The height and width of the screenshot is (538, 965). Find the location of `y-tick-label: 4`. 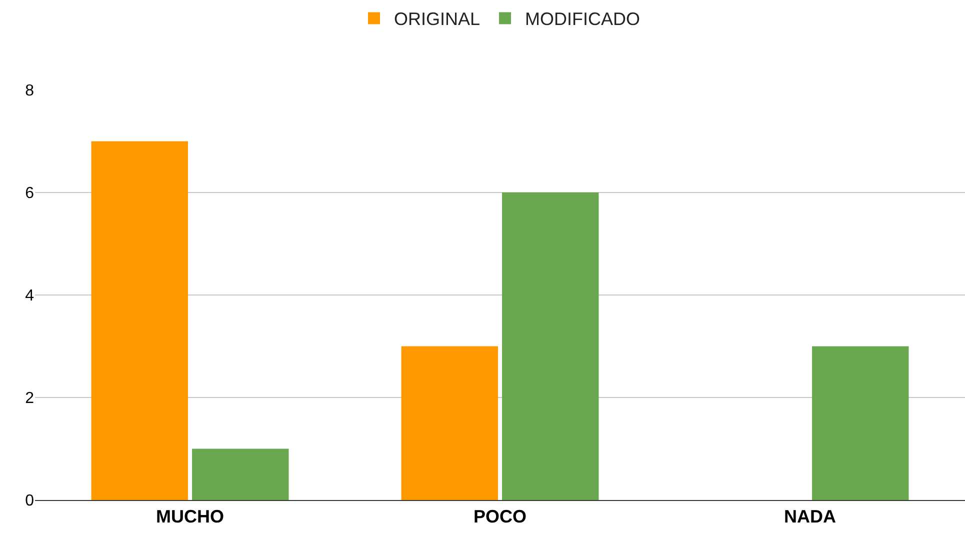

y-tick-label: 4 is located at coordinates (29, 296).